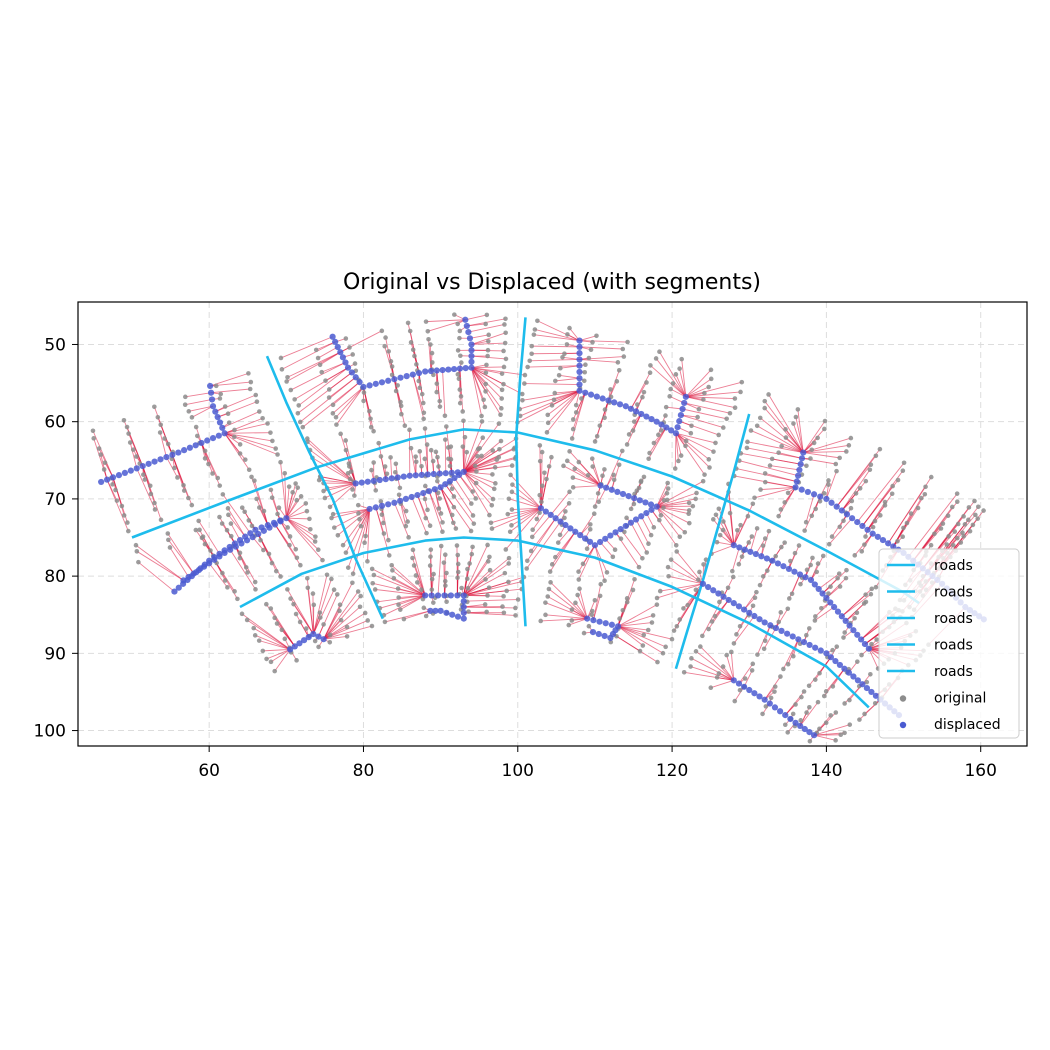 The height and width of the screenshot is (1050, 1050). What do you see at coordinates (672, 771) in the screenshot?
I see `x-tick-label: 120` at bounding box center [672, 771].